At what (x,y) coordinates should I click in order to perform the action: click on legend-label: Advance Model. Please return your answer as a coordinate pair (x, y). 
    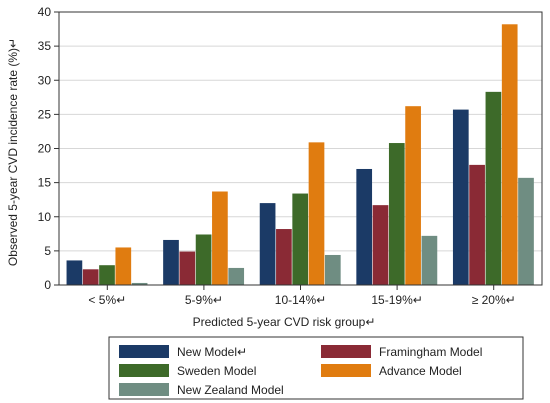
    Looking at the image, I should click on (420, 371).